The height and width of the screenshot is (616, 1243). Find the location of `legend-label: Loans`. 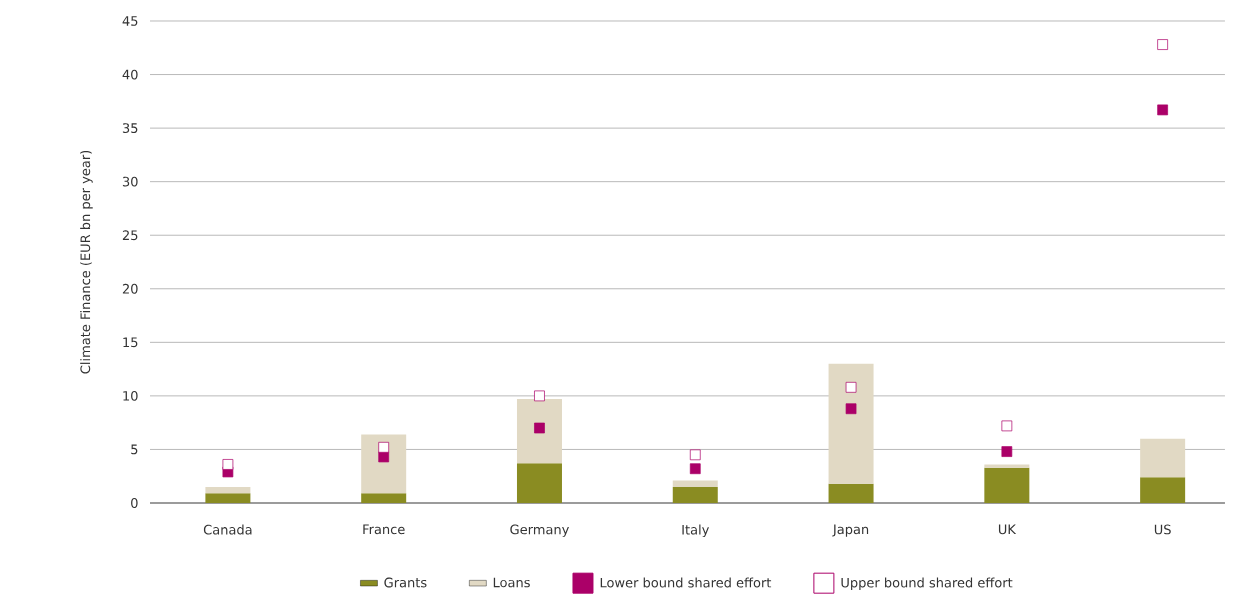

legend-label: Loans is located at coordinates (511, 582).